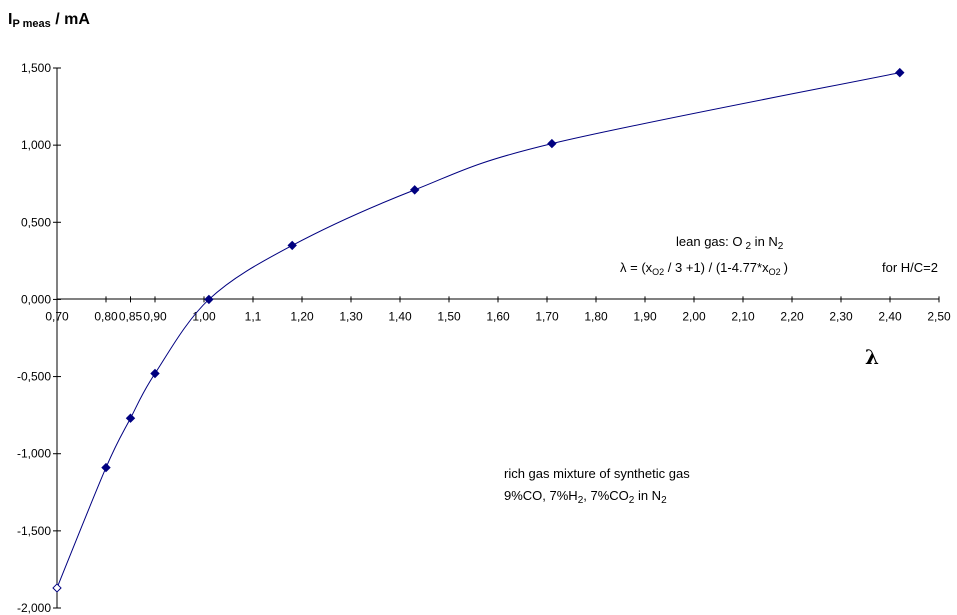 Image resolution: width=957 pixels, height=615 pixels. I want to click on y-axis-title: IP meas / mA, so click(49, 20).